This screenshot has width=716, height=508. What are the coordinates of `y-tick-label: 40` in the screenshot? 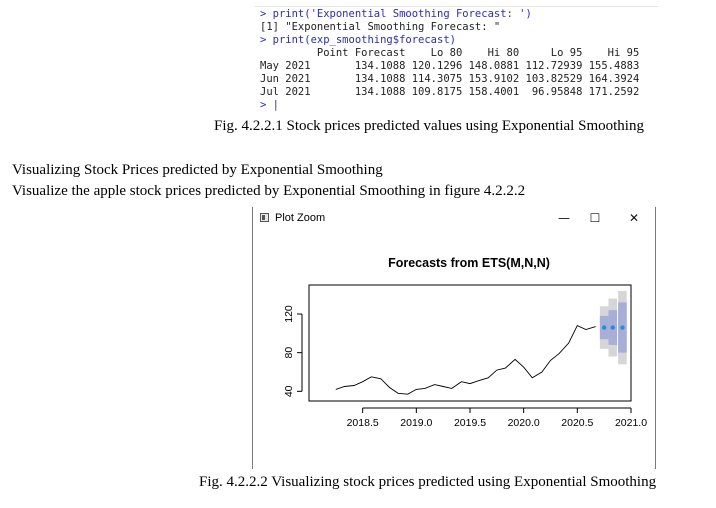 It's located at (289, 391).